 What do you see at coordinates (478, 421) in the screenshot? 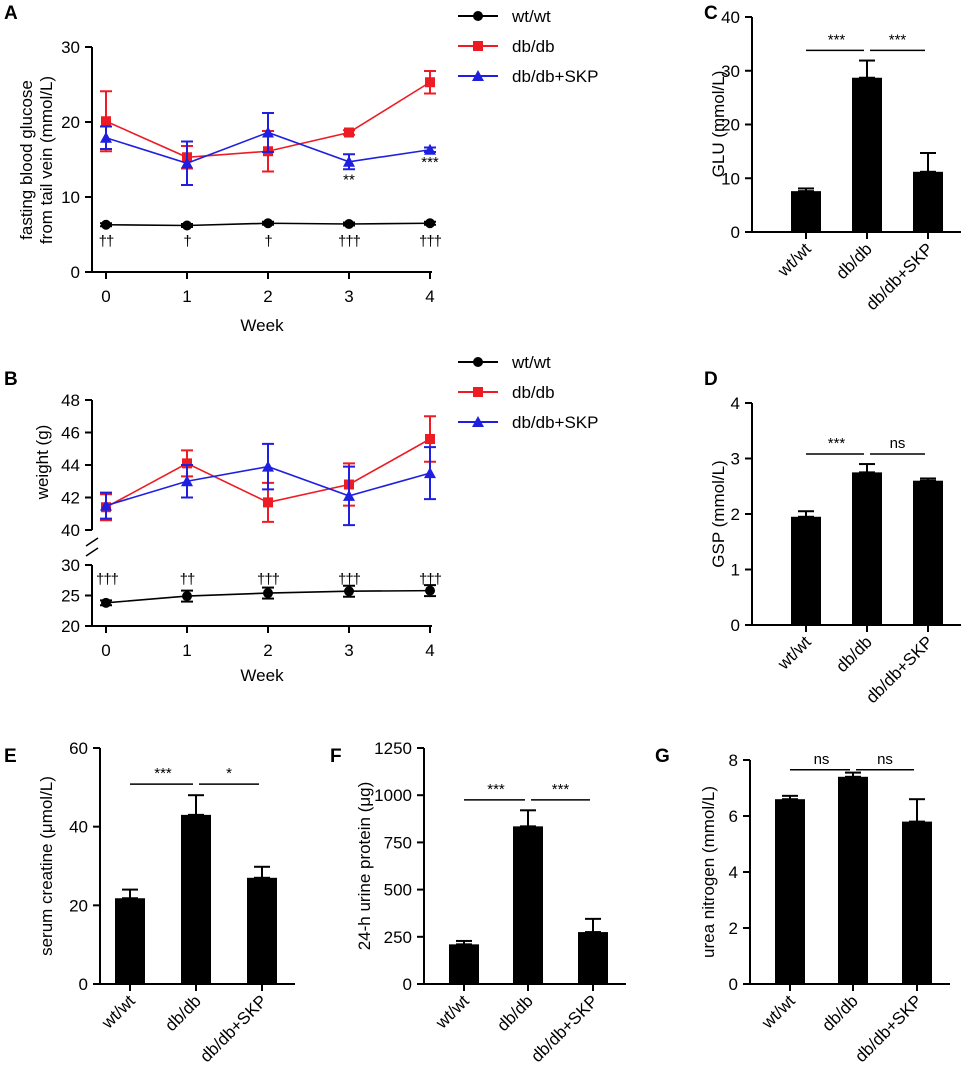
I see `legend-marker-triangle` at bounding box center [478, 421].